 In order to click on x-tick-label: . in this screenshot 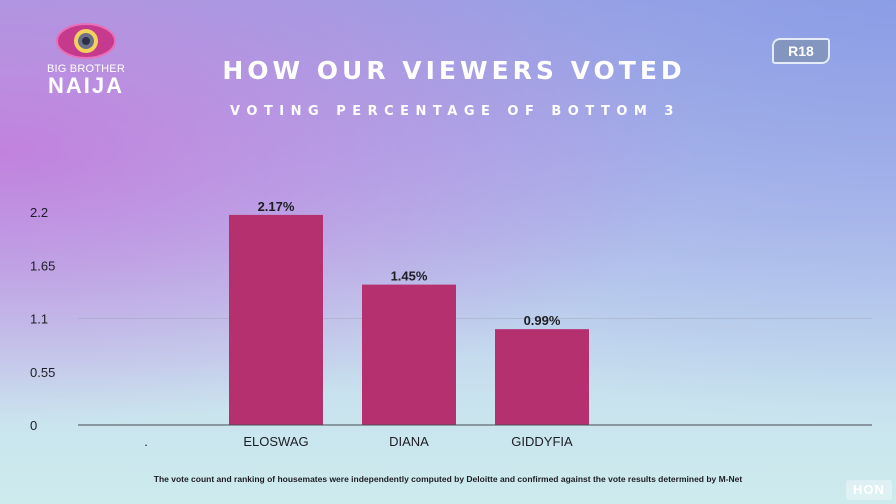, I will do `click(146, 441)`.